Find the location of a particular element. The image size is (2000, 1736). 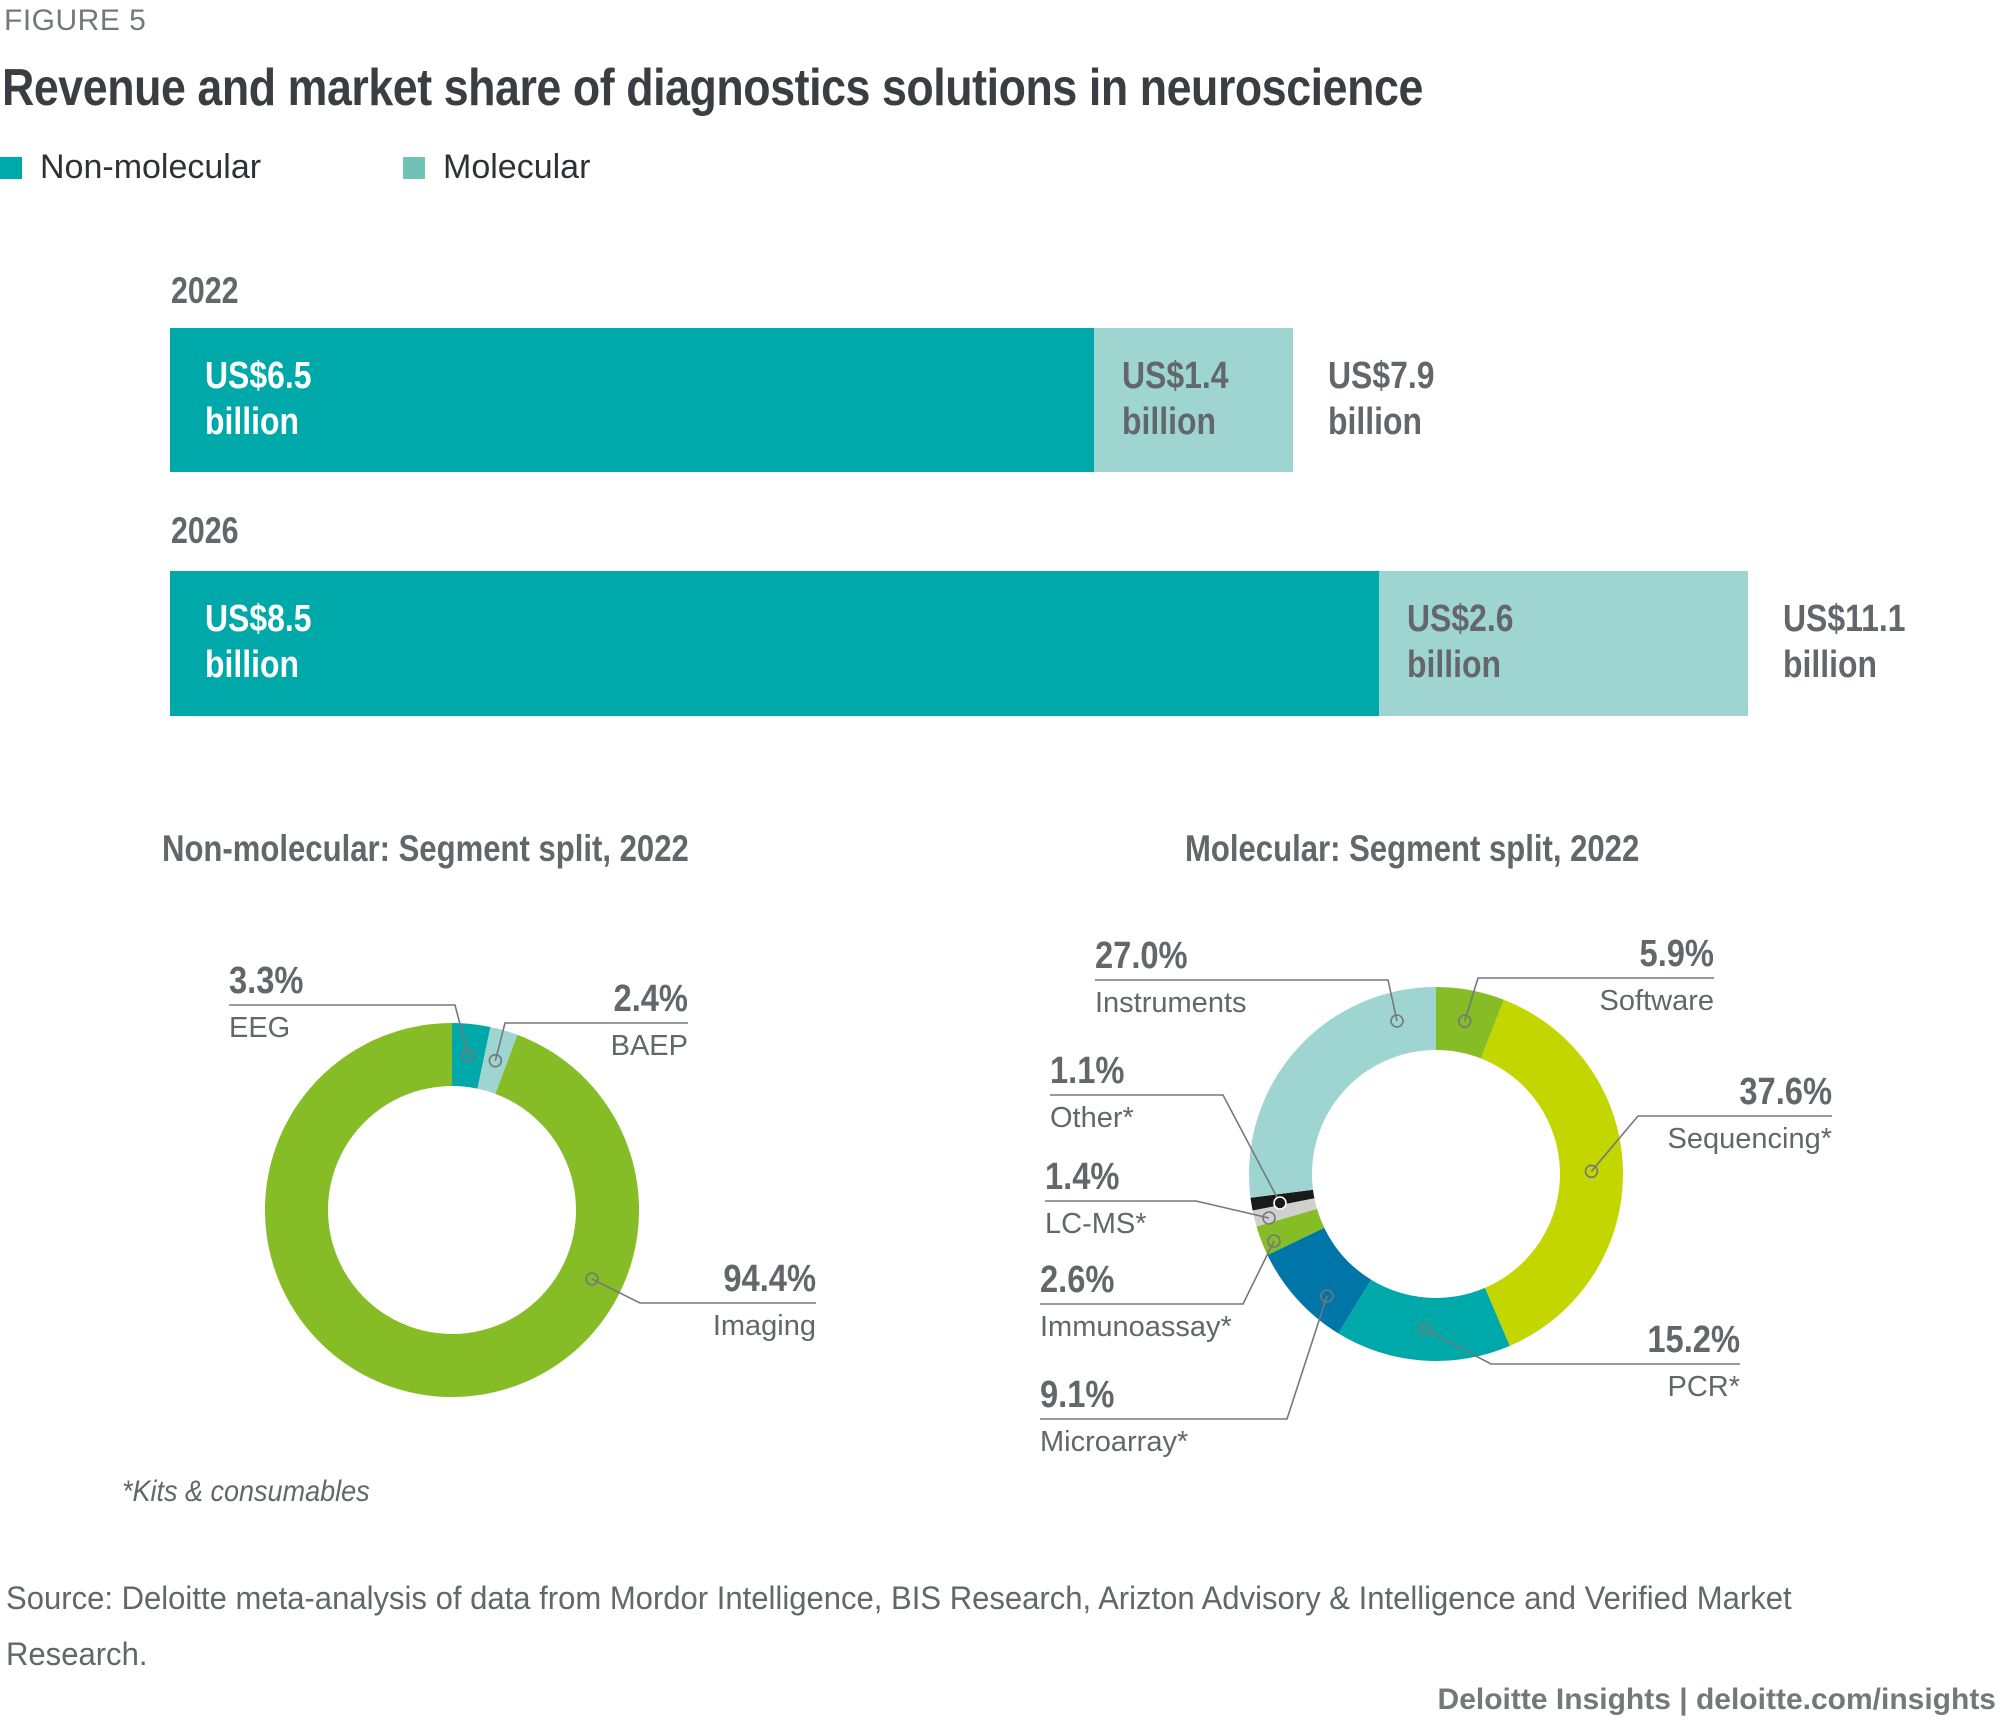

bar-unit-2022-total: billion is located at coordinates (1375, 422).